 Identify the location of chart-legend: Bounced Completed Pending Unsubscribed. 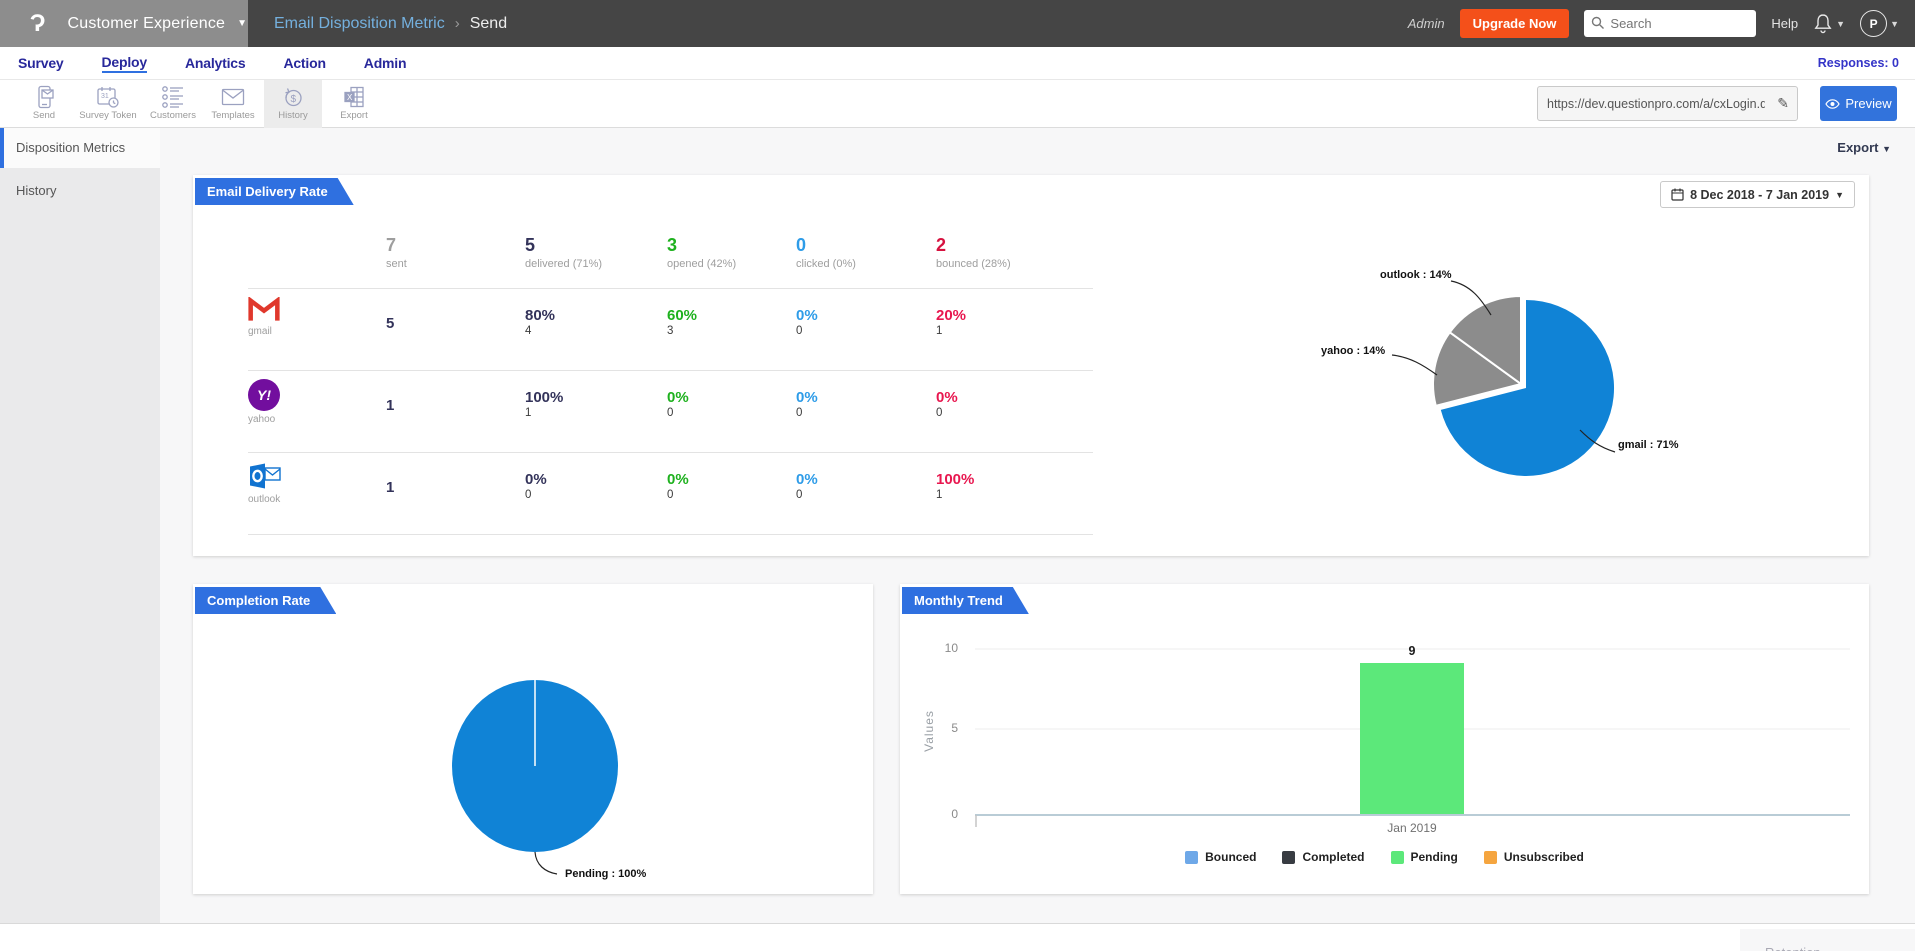
(1384, 857).